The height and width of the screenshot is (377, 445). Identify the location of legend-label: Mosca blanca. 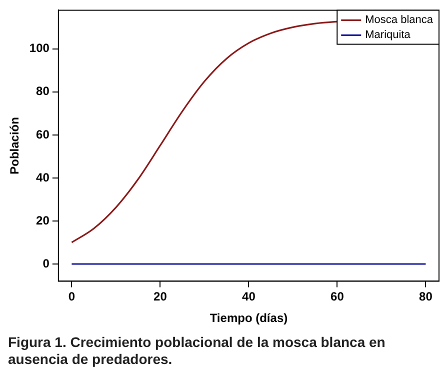
(399, 20).